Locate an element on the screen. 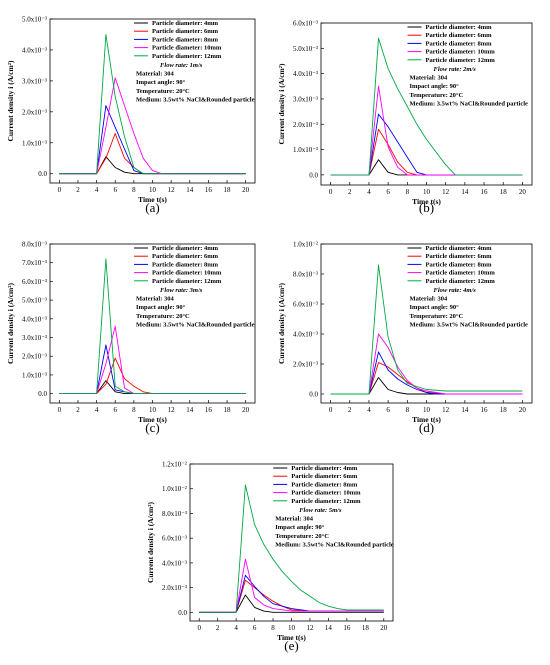 The height and width of the screenshot is (665, 550). flow-rate-annotation: Flow rate: 1m/s is located at coordinates (181, 65).